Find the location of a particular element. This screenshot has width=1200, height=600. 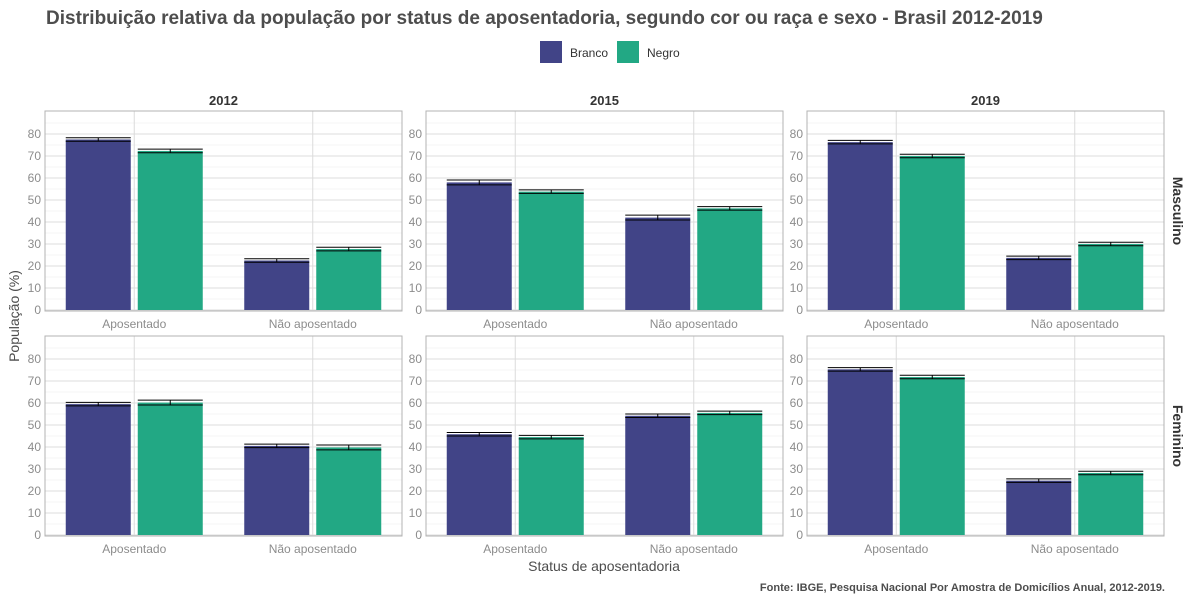

legend: Branco Negro is located at coordinates (610, 52).